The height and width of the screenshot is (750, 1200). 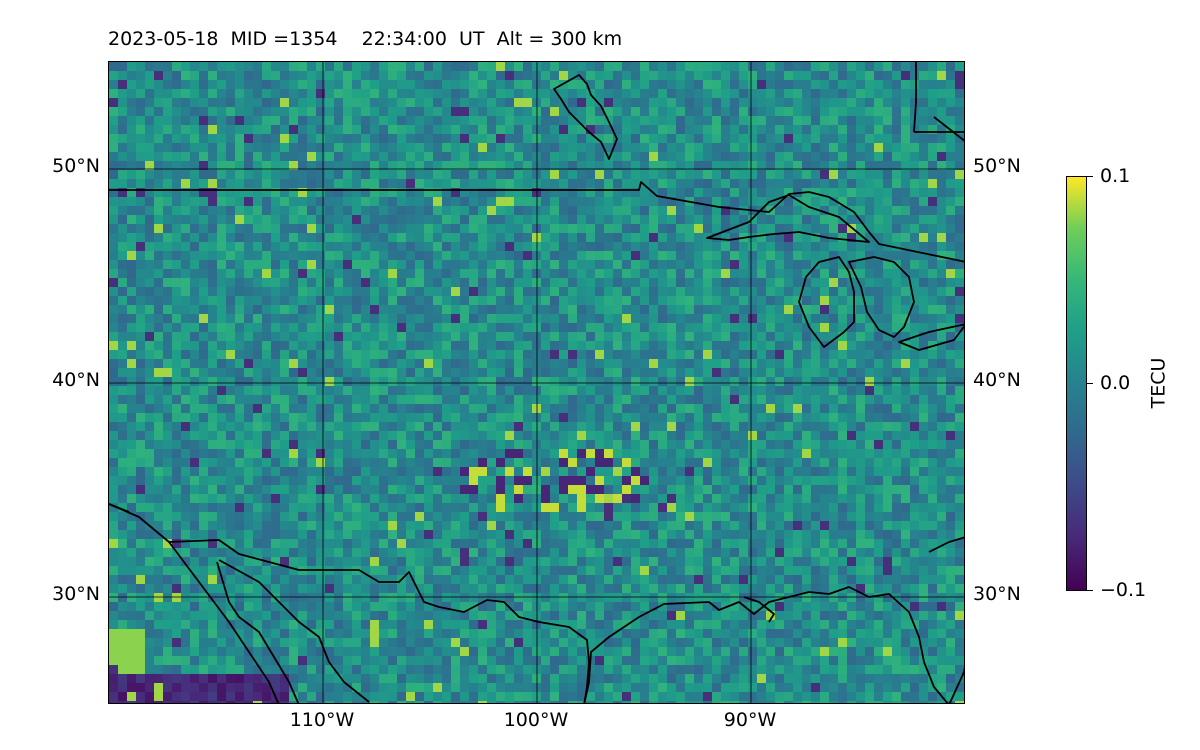 I want to click on colorbar-title: TECU, so click(x=1158, y=383).